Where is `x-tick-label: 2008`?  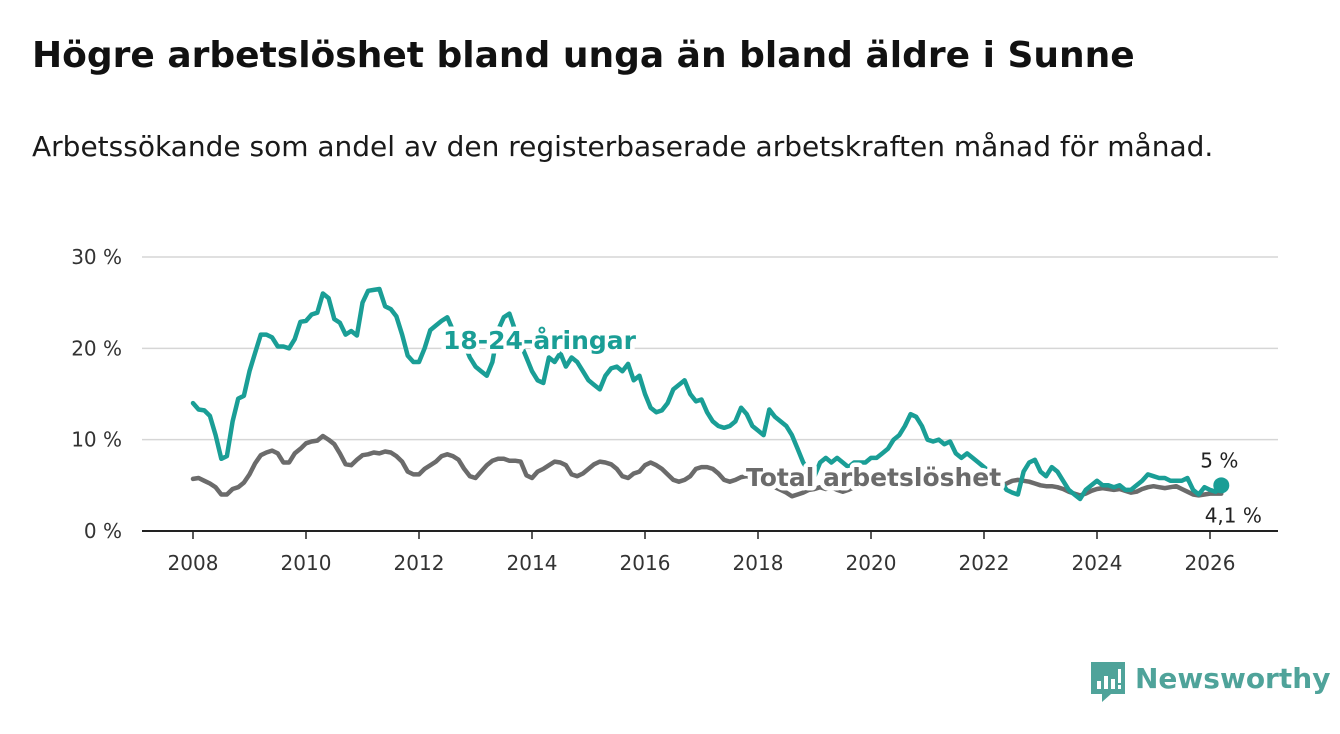 x-tick-label: 2008 is located at coordinates (193, 563).